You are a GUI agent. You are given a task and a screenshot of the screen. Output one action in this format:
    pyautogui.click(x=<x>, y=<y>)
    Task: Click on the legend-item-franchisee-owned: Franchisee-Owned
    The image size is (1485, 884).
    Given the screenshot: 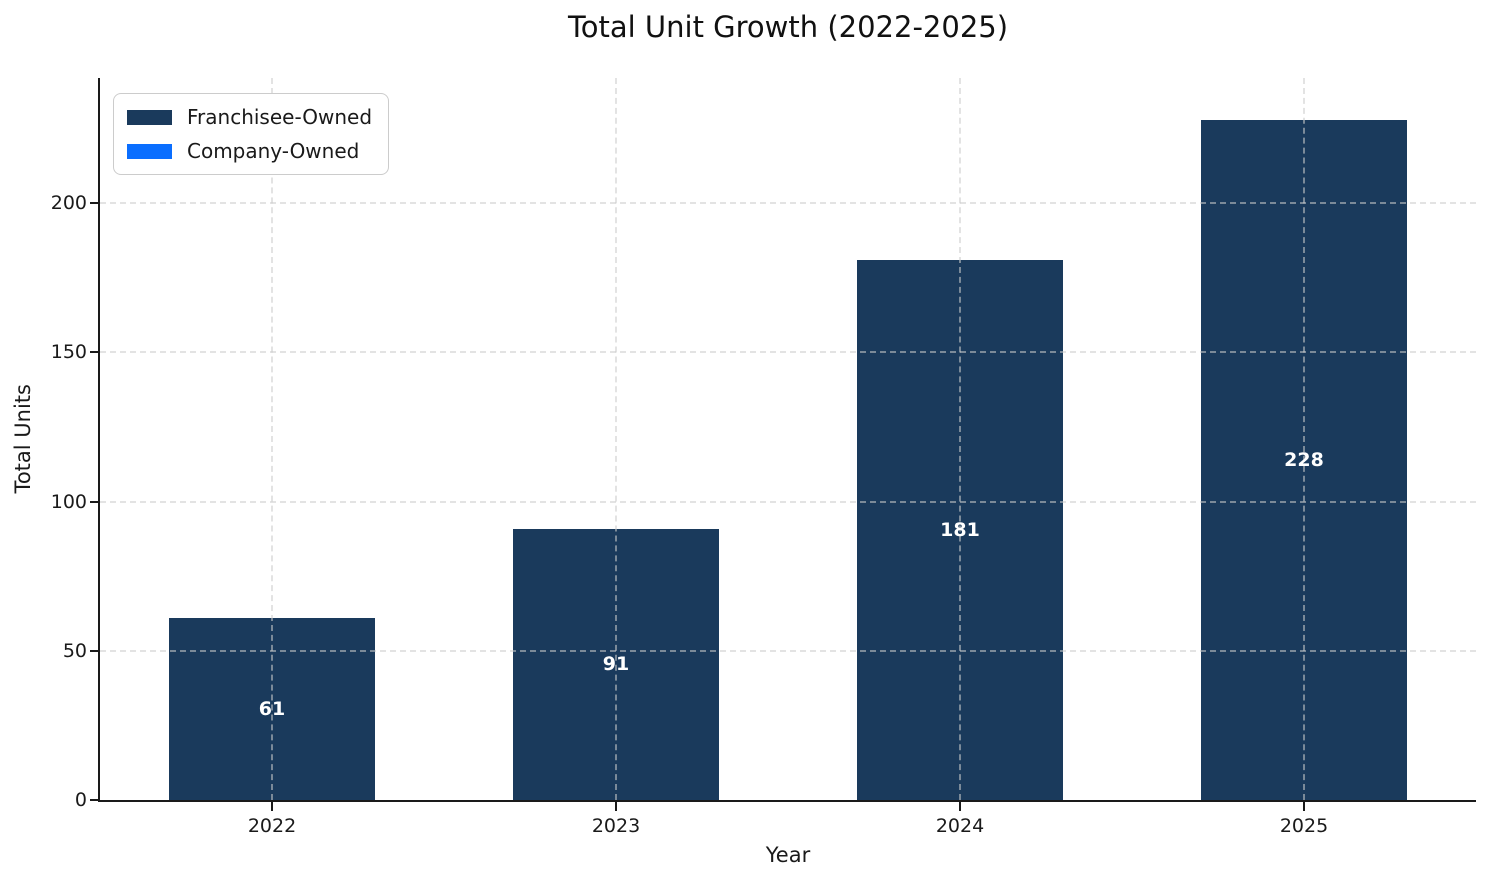 What is the action you would take?
    pyautogui.click(x=249, y=117)
    